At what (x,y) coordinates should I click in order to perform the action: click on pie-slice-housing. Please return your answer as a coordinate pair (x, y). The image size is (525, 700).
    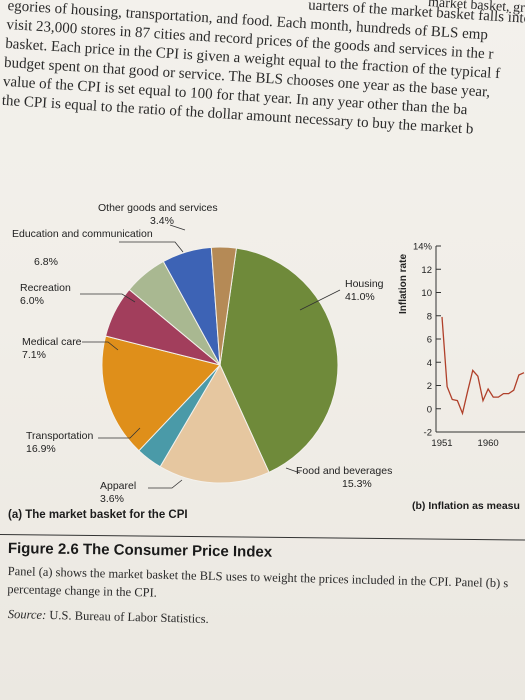
    Looking at the image, I should click on (279, 360).